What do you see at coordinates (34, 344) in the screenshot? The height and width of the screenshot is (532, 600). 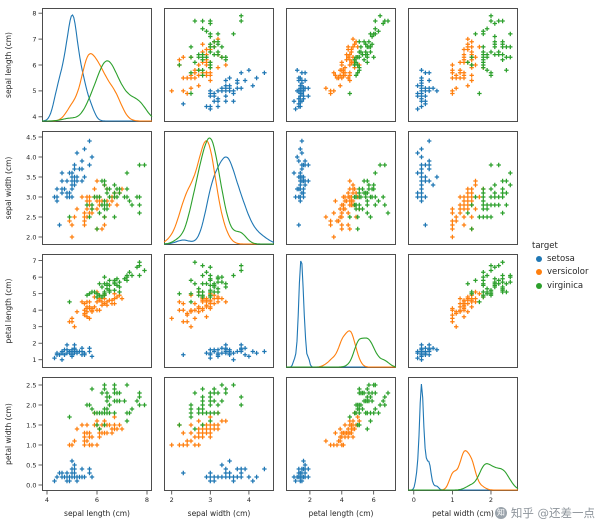 I see `y-tick-label: 2` at bounding box center [34, 344].